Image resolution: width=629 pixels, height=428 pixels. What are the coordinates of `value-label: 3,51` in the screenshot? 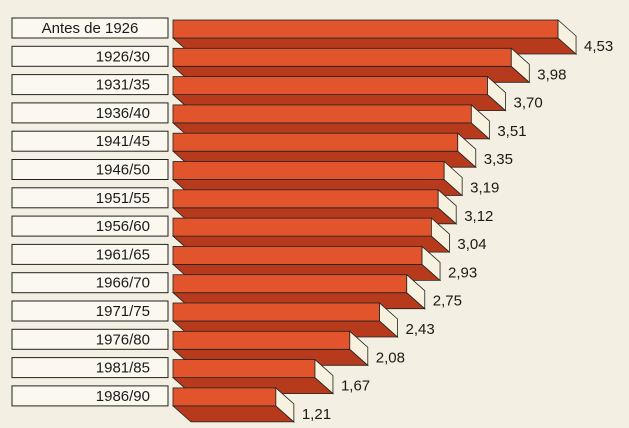 It's located at (511, 131).